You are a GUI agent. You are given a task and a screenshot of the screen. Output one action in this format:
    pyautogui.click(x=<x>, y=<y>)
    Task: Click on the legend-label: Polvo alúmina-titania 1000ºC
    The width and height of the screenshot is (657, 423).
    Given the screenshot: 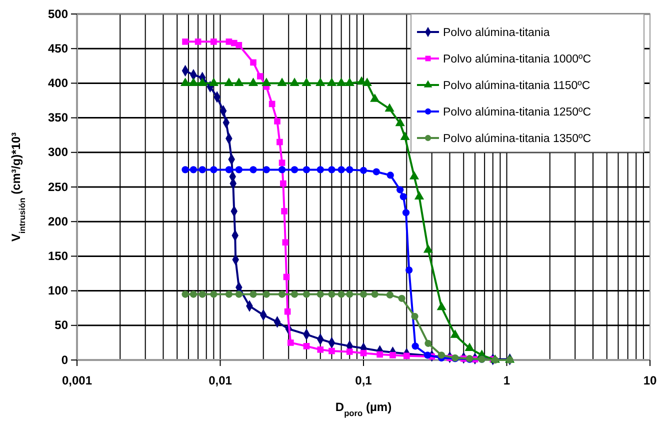 What is the action you would take?
    pyautogui.click(x=517, y=60)
    